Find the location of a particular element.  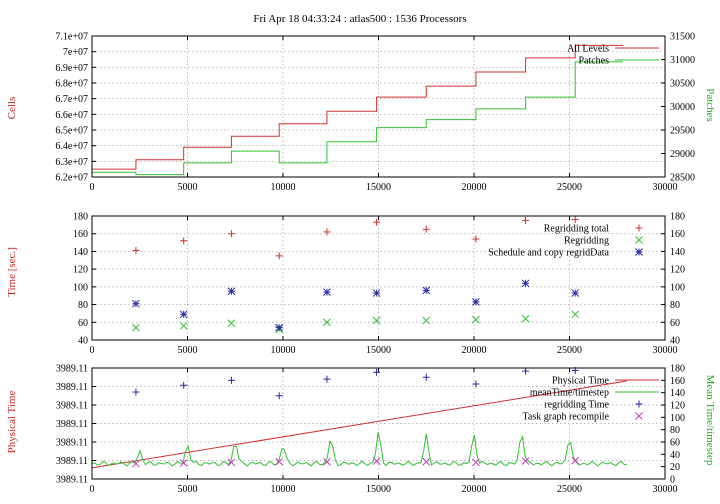

legend-label-all-levels: All Levels is located at coordinates (588, 49).